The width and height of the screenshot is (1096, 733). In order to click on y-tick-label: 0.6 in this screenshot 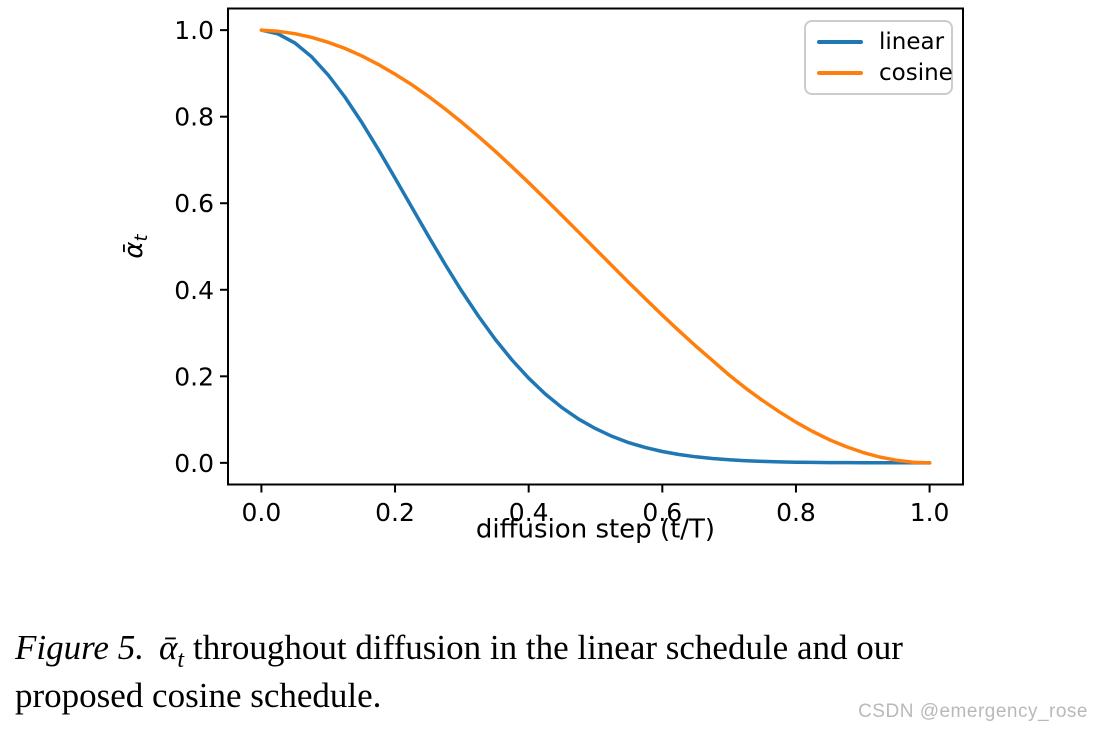, I will do `click(194, 203)`.